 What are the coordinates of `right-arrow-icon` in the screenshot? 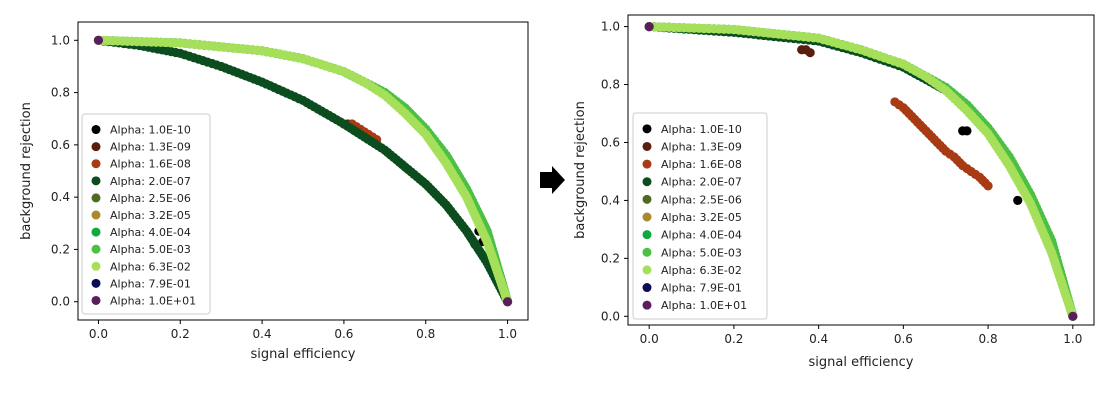 It's located at (552, 180).